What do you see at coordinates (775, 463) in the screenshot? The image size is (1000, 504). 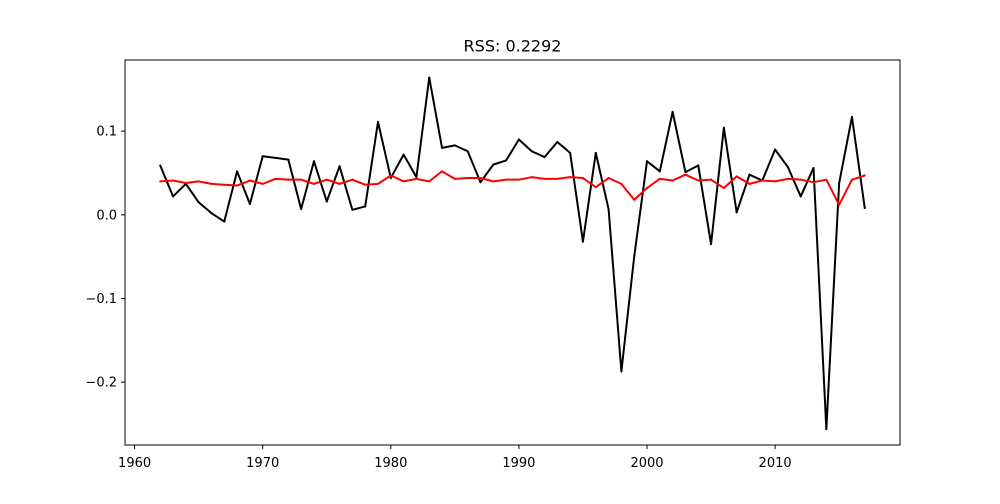 I see `x-tick-label: 2010` at bounding box center [775, 463].